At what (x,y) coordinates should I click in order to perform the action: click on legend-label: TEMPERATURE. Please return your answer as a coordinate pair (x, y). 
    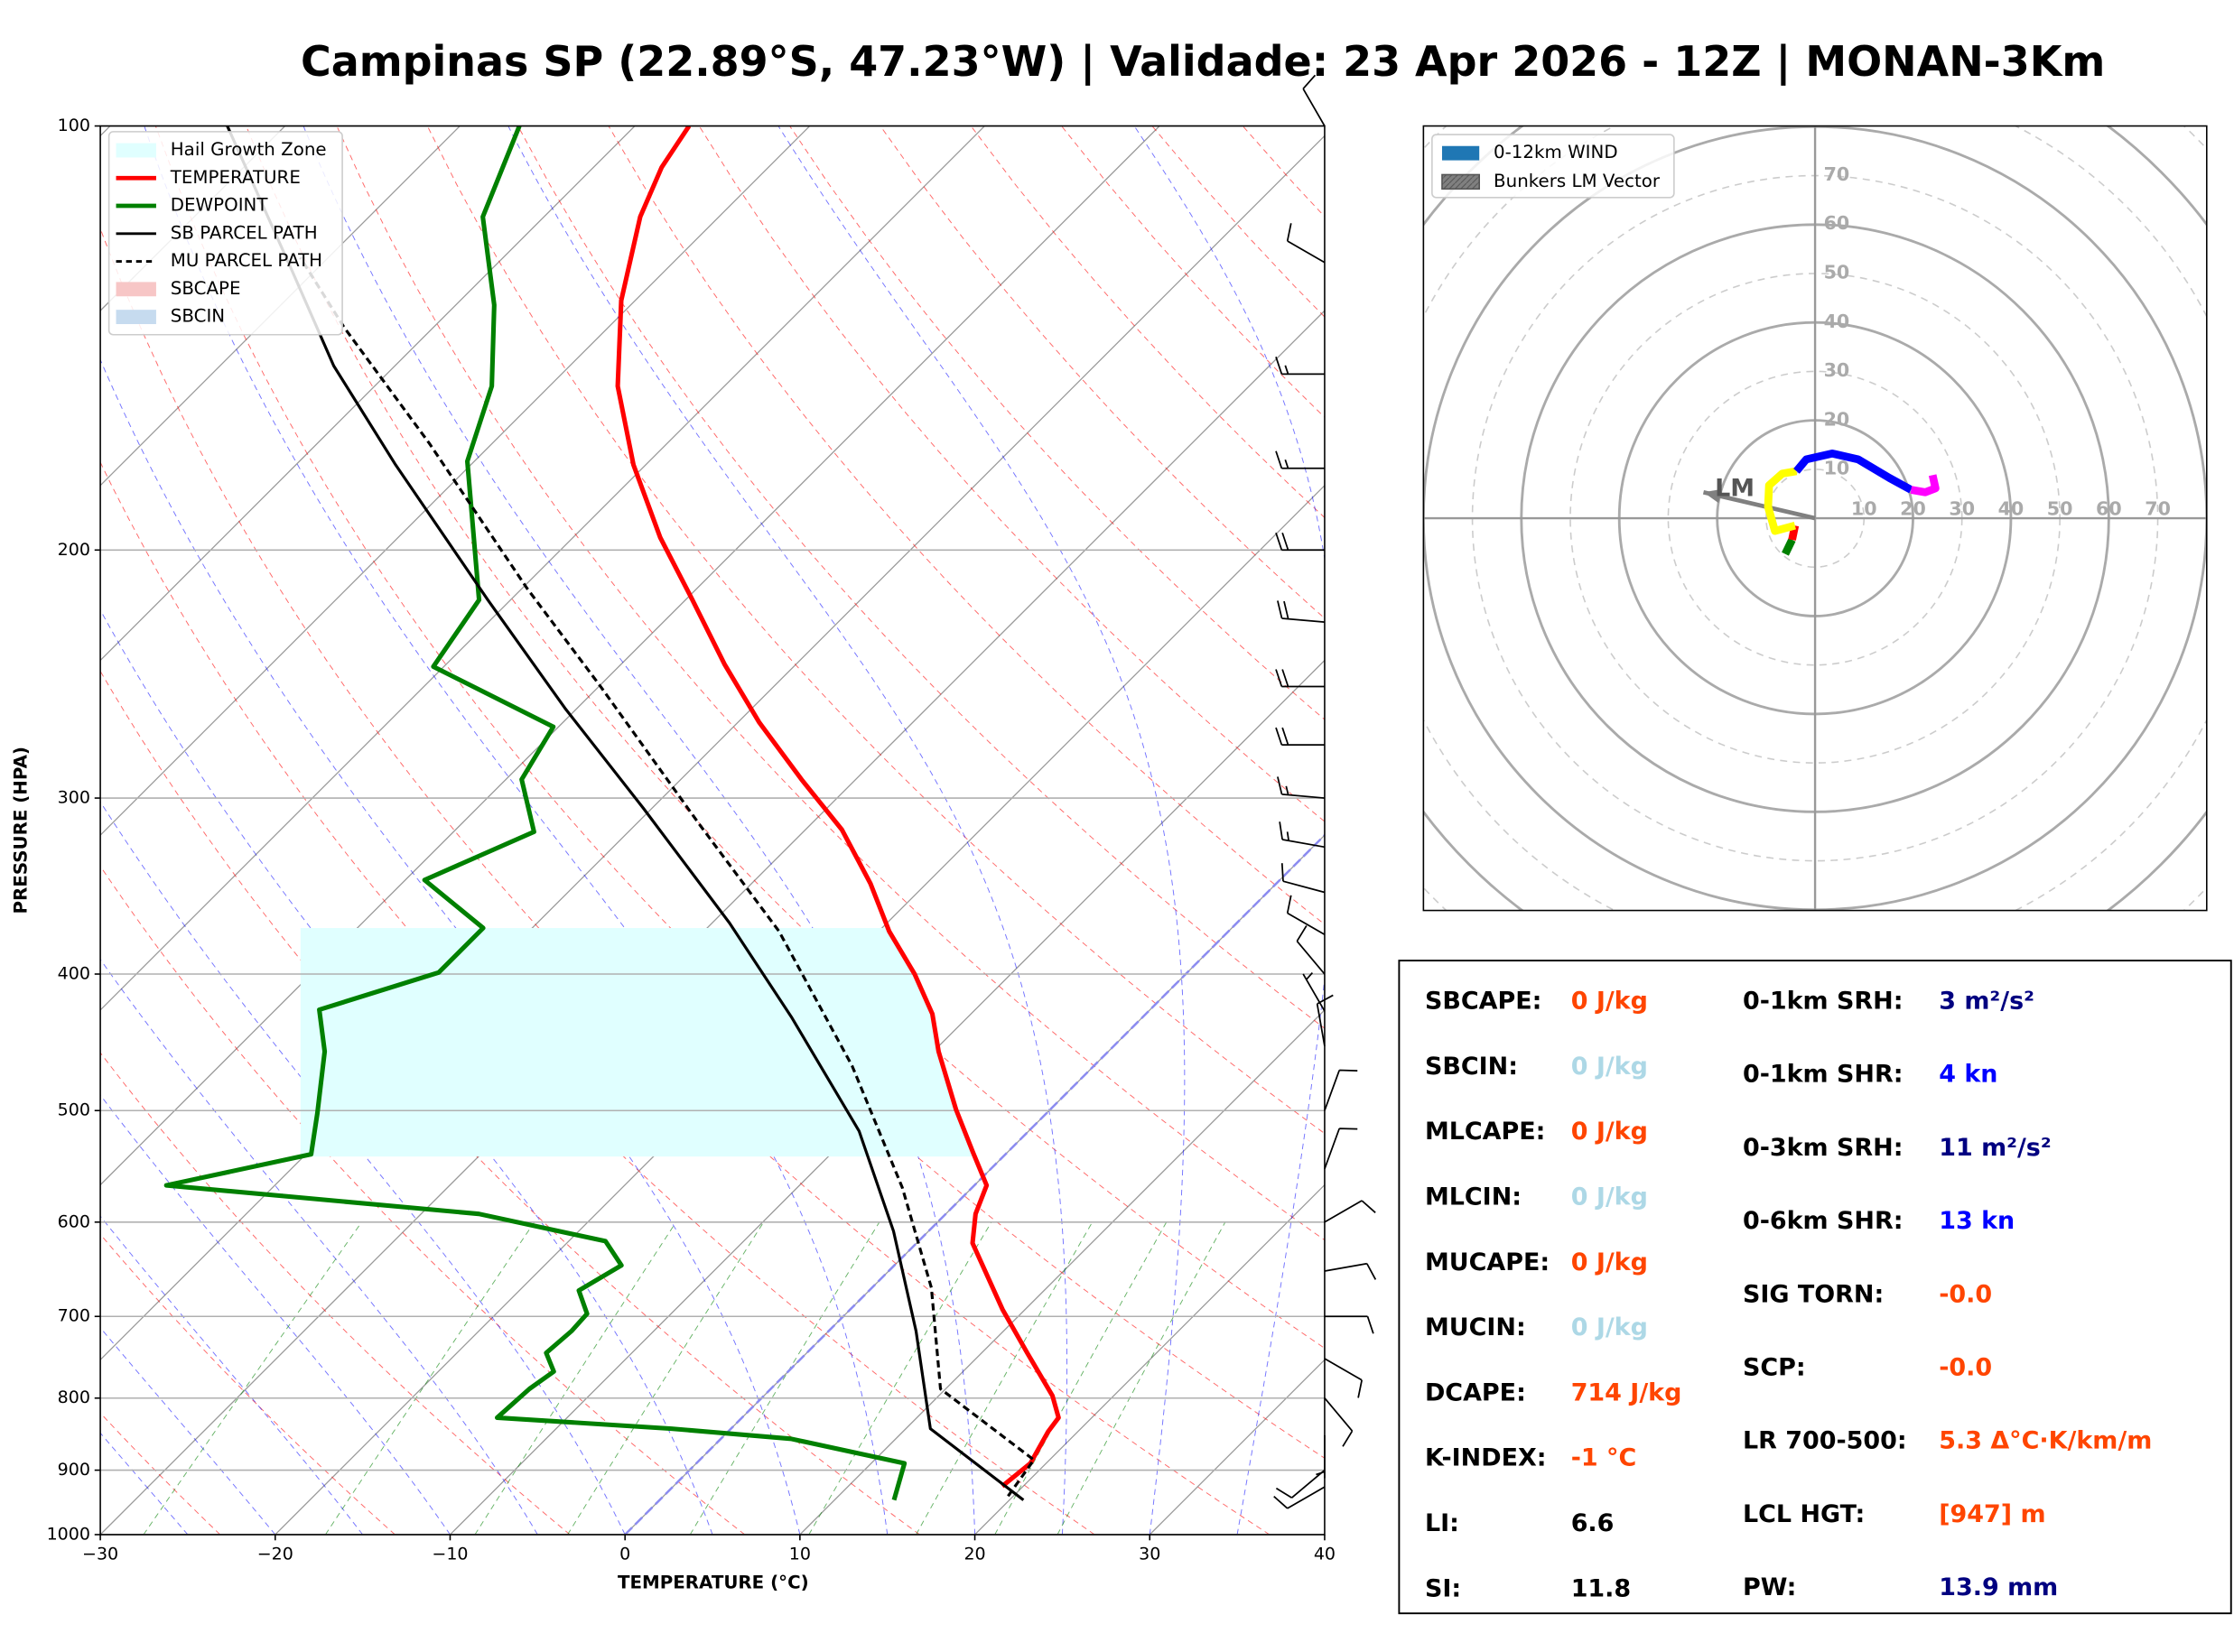
    Looking at the image, I should click on (236, 177).